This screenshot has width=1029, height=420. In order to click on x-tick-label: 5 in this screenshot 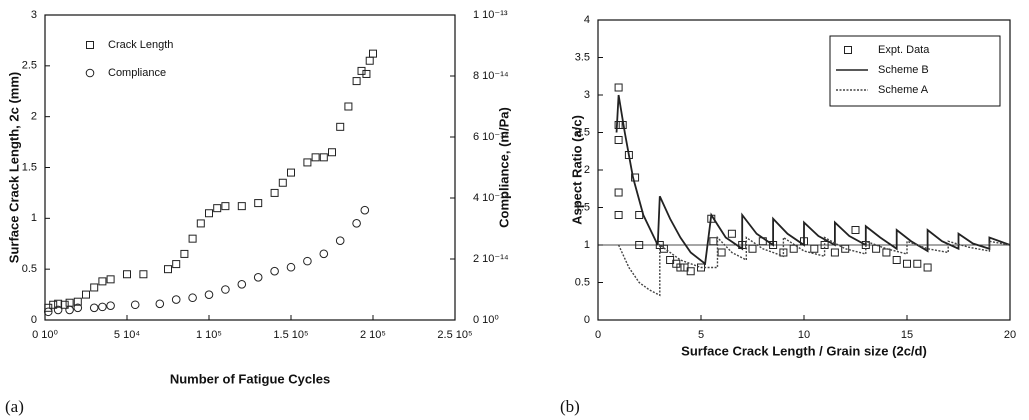, I will do `click(701, 335)`.